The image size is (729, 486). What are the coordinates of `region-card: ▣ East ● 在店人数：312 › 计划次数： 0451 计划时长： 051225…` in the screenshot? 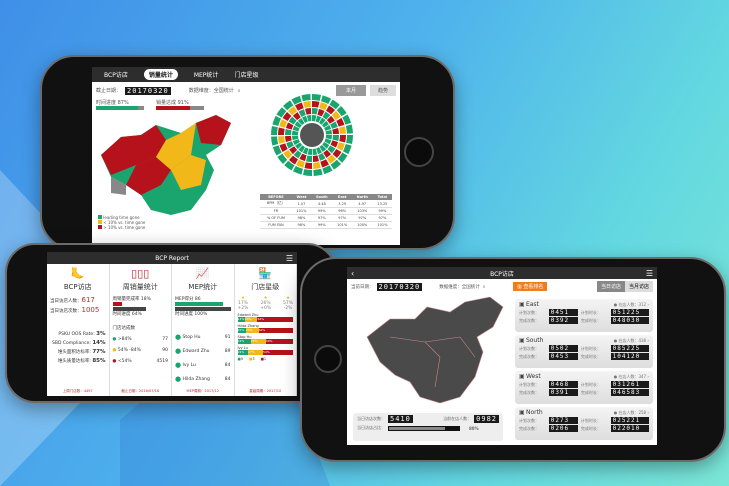 It's located at (584, 315).